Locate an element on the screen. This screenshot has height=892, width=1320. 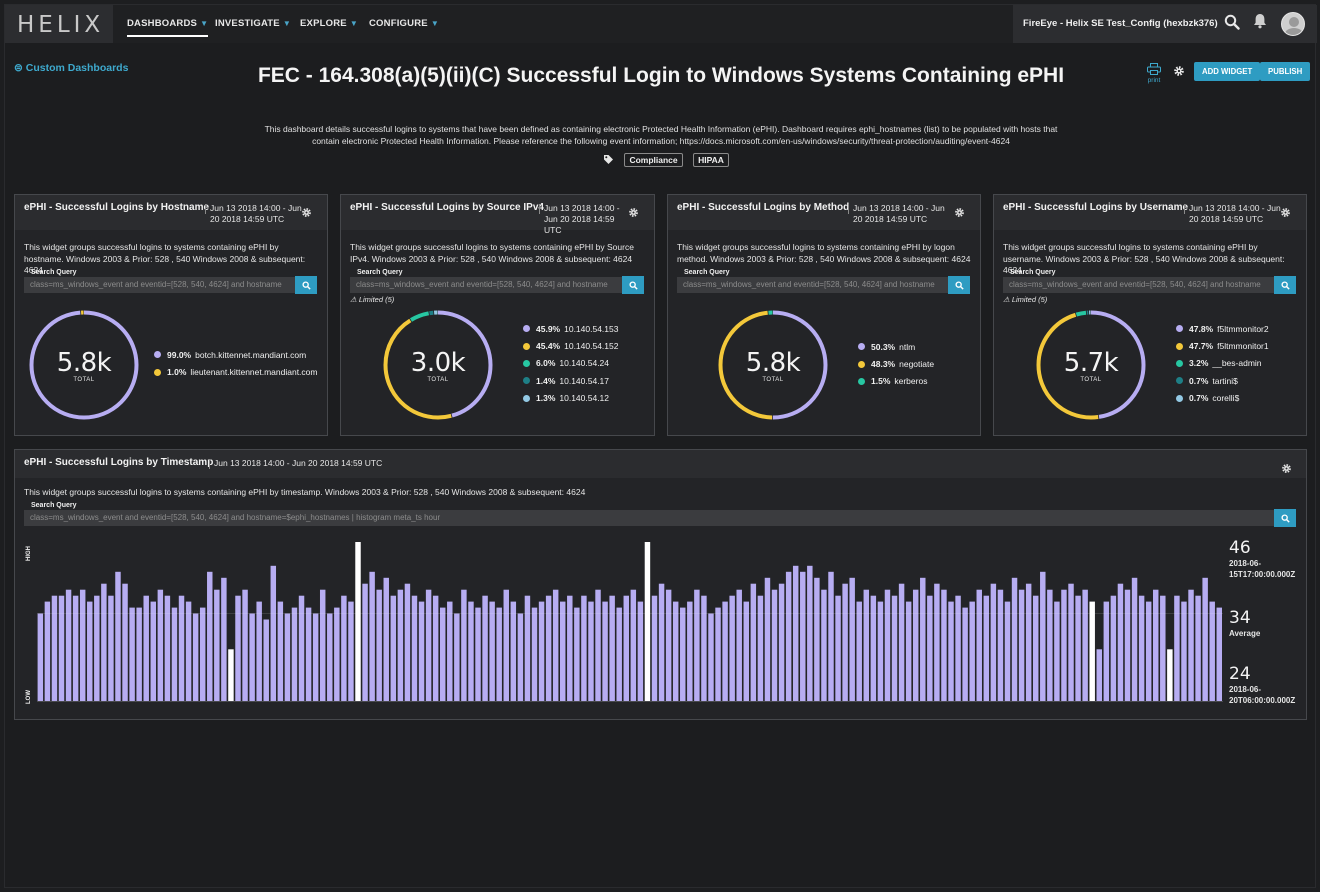
legend-item: 47.8% f5ltmmonitor2 is located at coordinates (1222, 328).